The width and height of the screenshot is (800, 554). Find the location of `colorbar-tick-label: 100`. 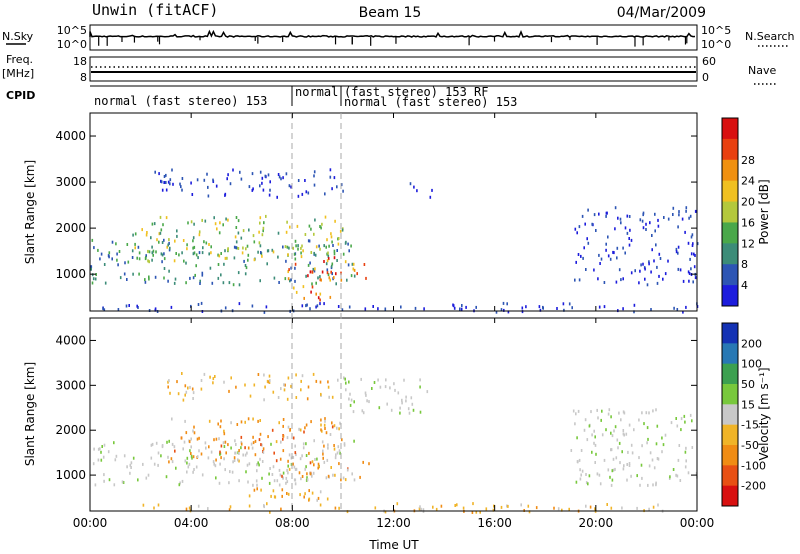

colorbar-tick-label: 100 is located at coordinates (751, 364).